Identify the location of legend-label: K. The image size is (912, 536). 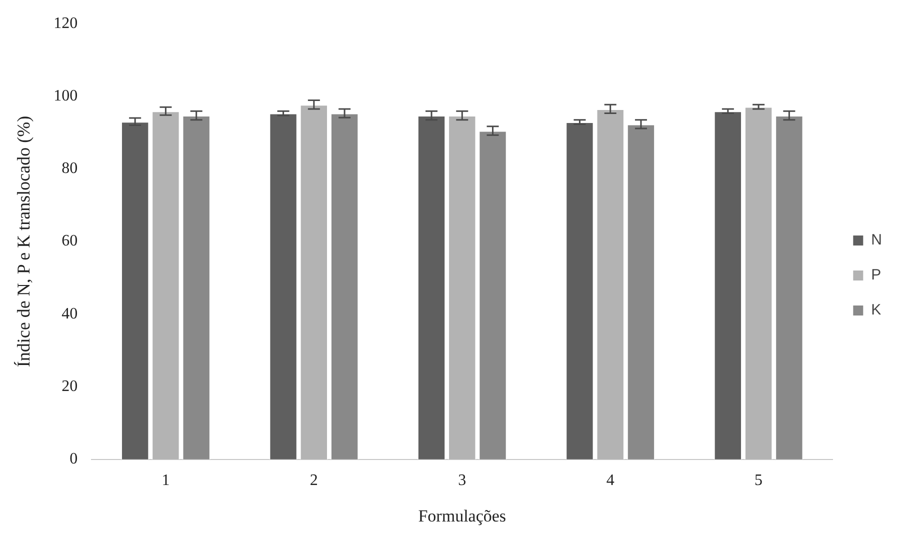
(876, 310).